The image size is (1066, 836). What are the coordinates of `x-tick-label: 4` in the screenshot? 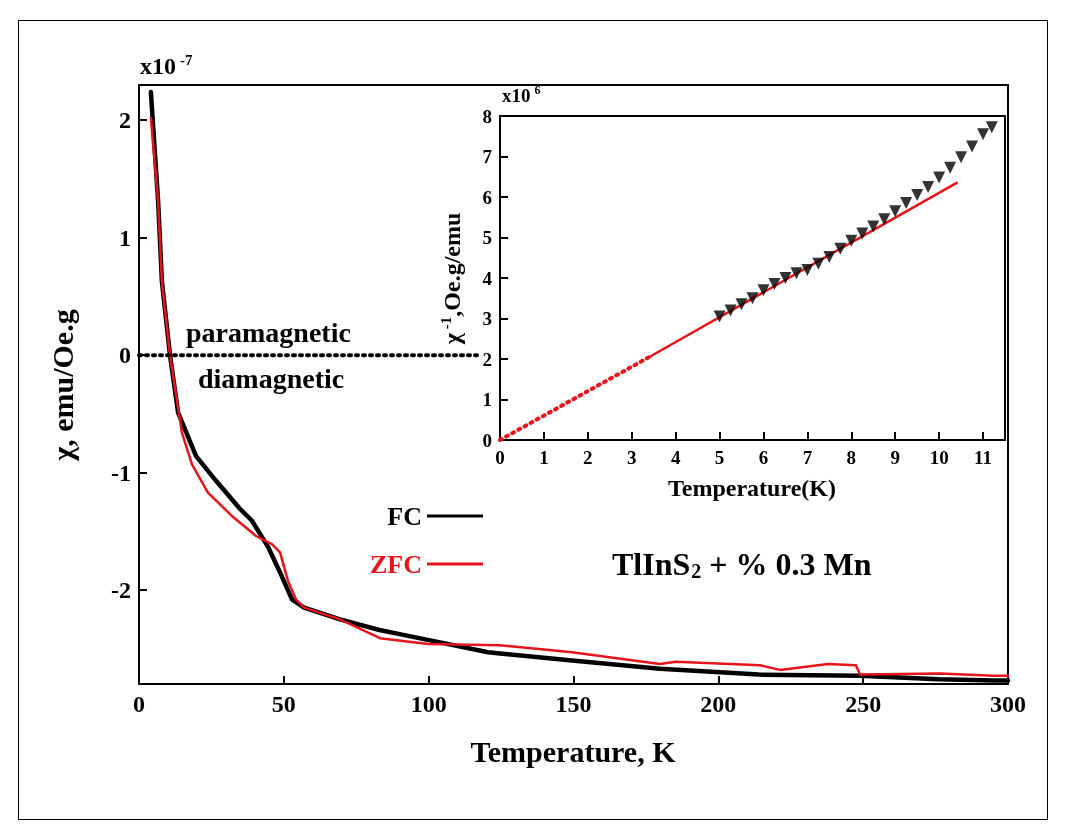 It's located at (675, 457).